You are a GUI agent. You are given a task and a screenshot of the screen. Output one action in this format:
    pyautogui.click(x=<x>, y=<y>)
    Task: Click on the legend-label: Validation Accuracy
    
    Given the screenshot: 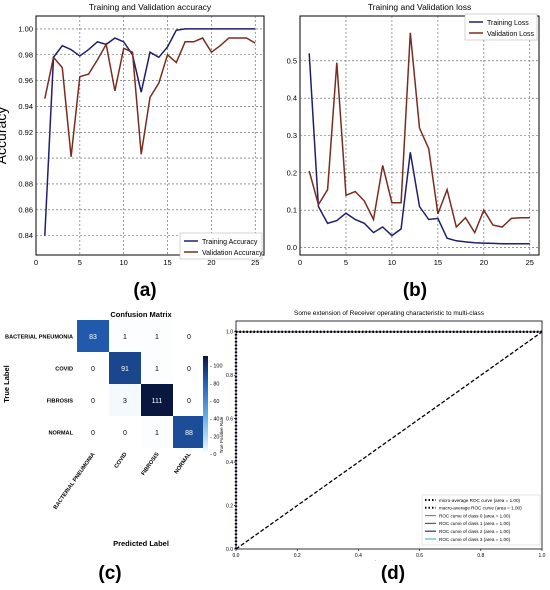 What is the action you would take?
    pyautogui.click(x=232, y=253)
    